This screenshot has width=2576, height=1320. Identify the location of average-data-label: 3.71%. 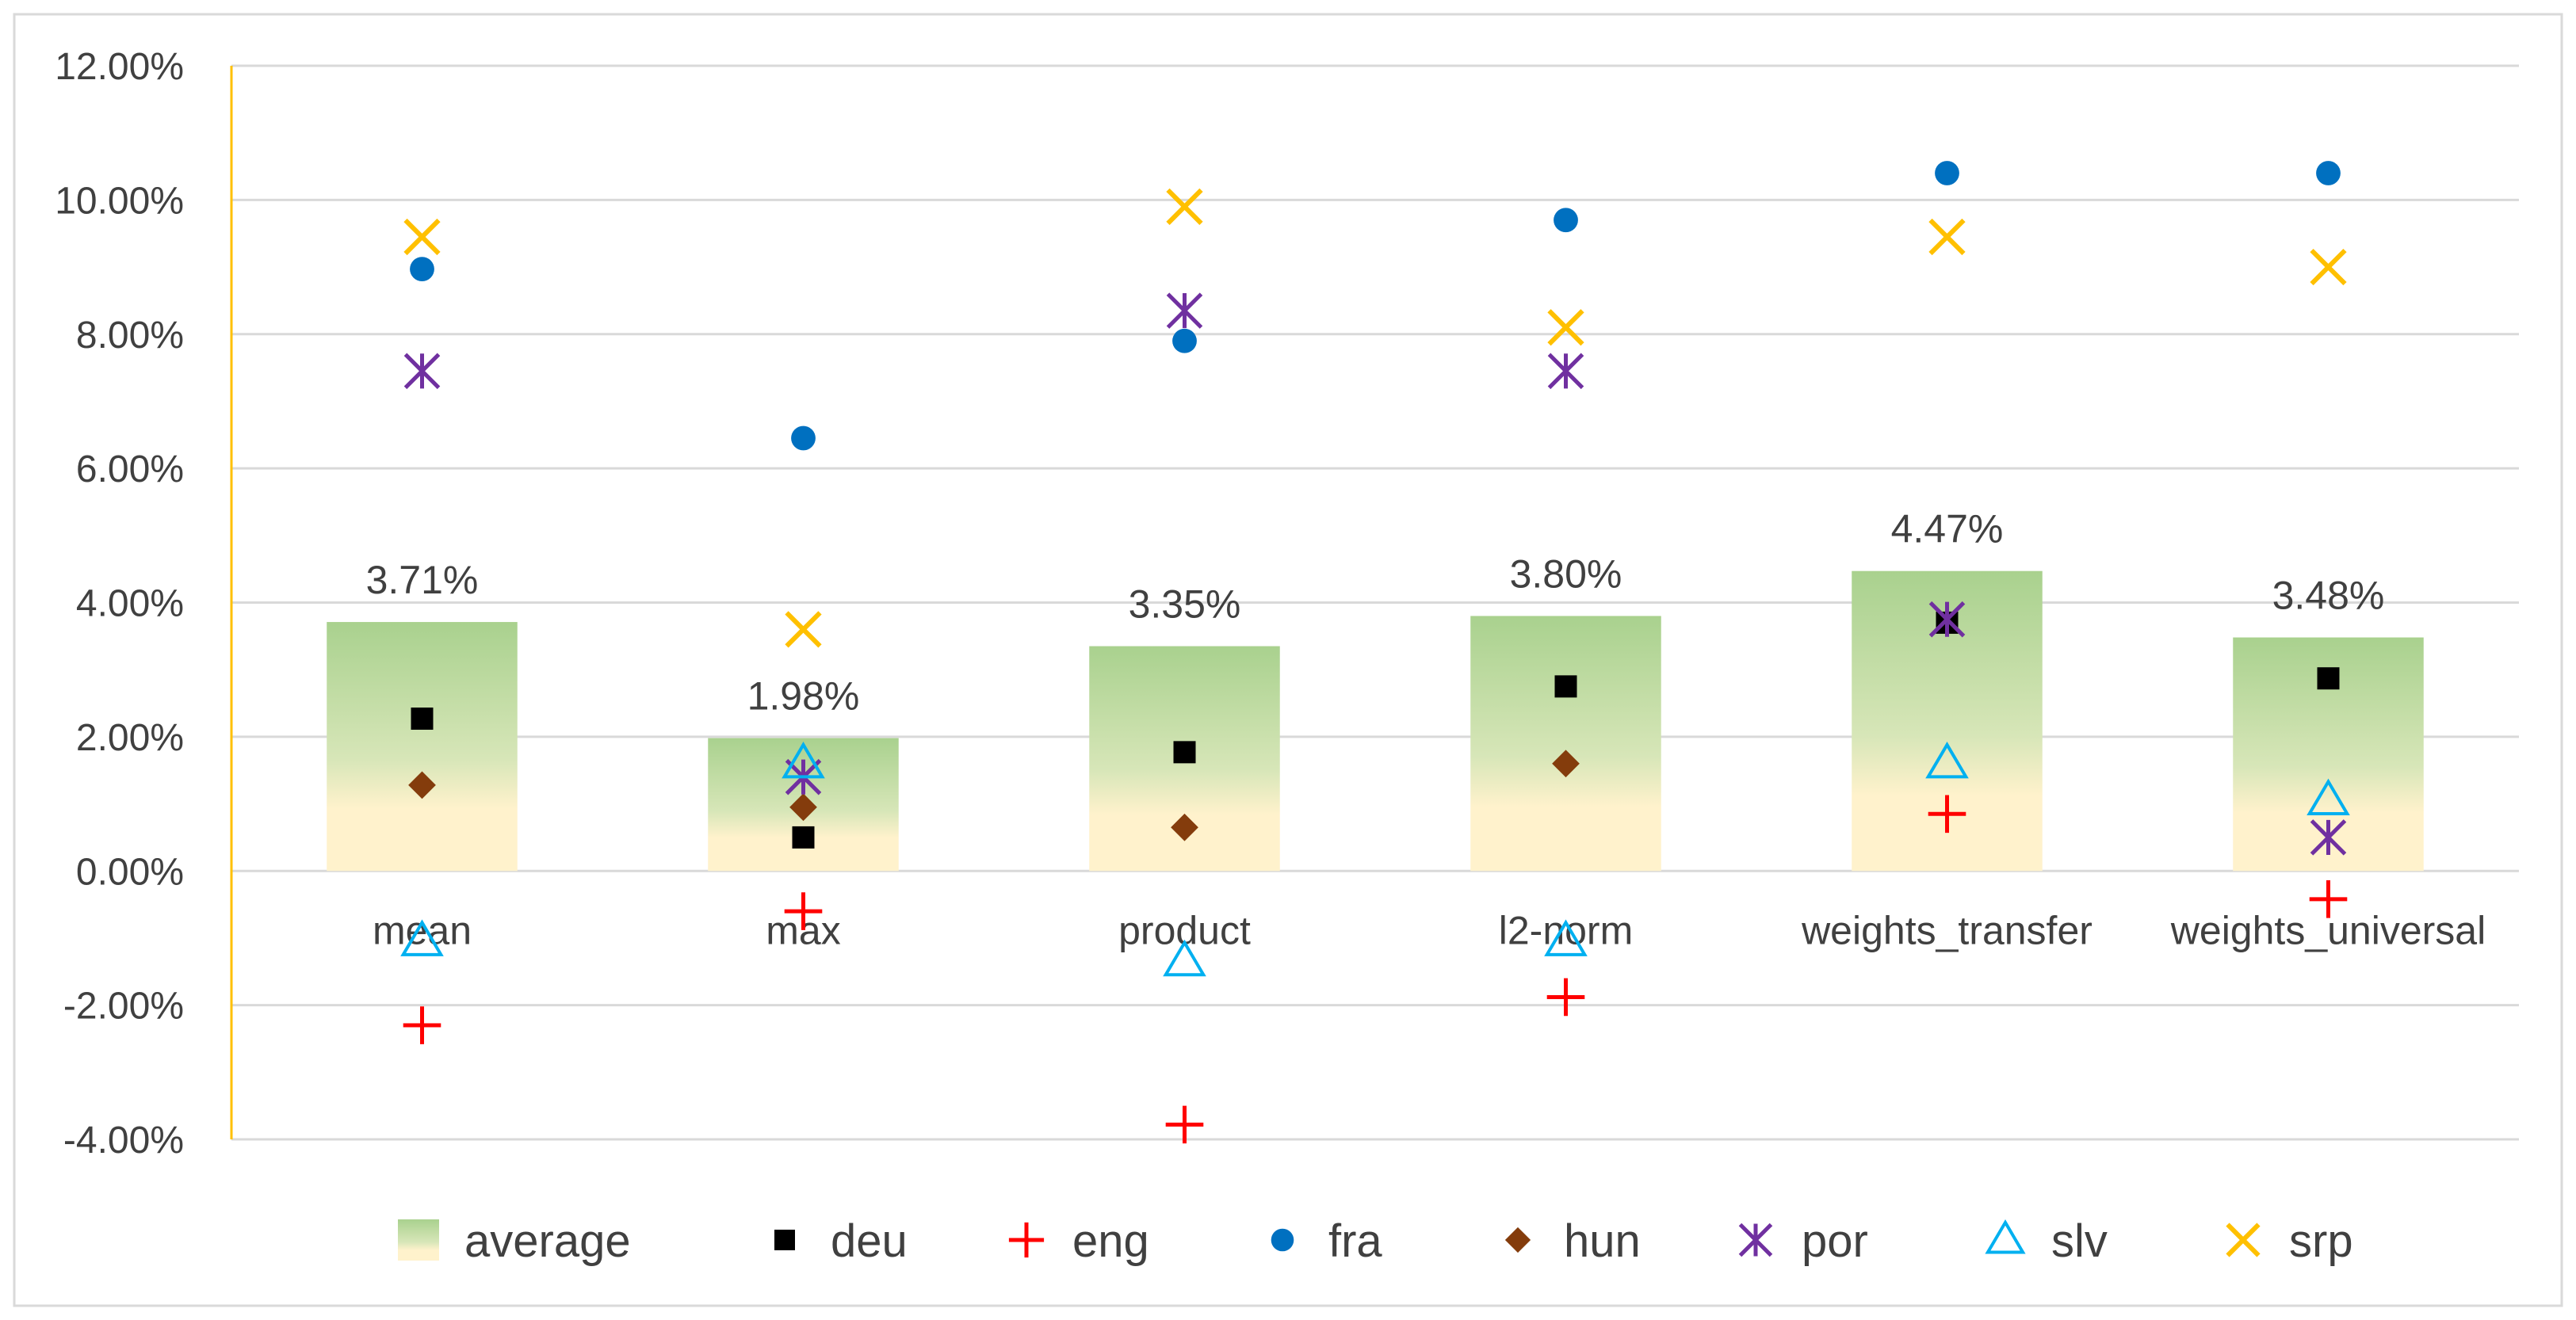
(423, 580).